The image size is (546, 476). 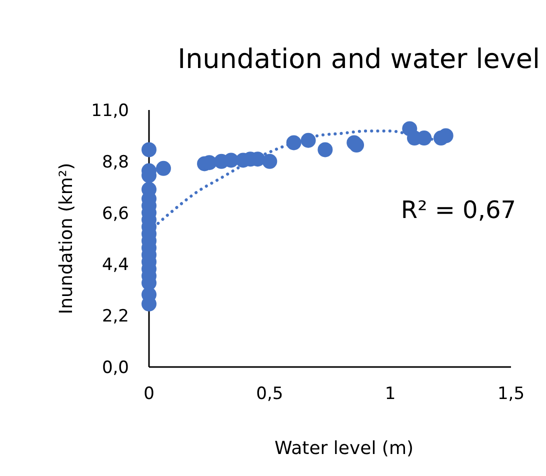 What do you see at coordinates (270, 394) in the screenshot?
I see `x-tick-label: 0,5` at bounding box center [270, 394].